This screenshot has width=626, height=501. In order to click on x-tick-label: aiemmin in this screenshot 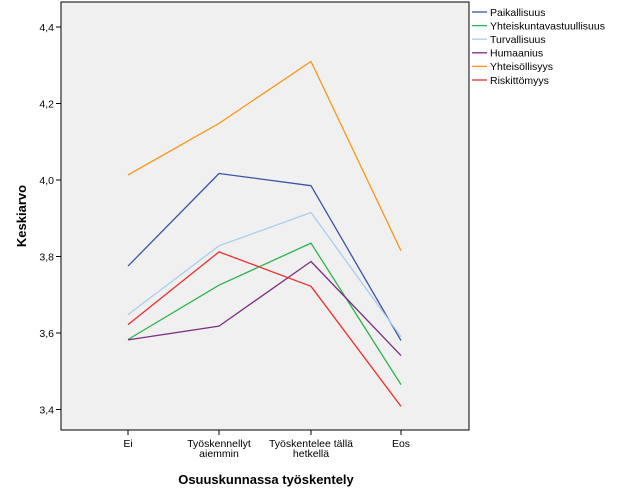, I will do `click(219, 454)`.